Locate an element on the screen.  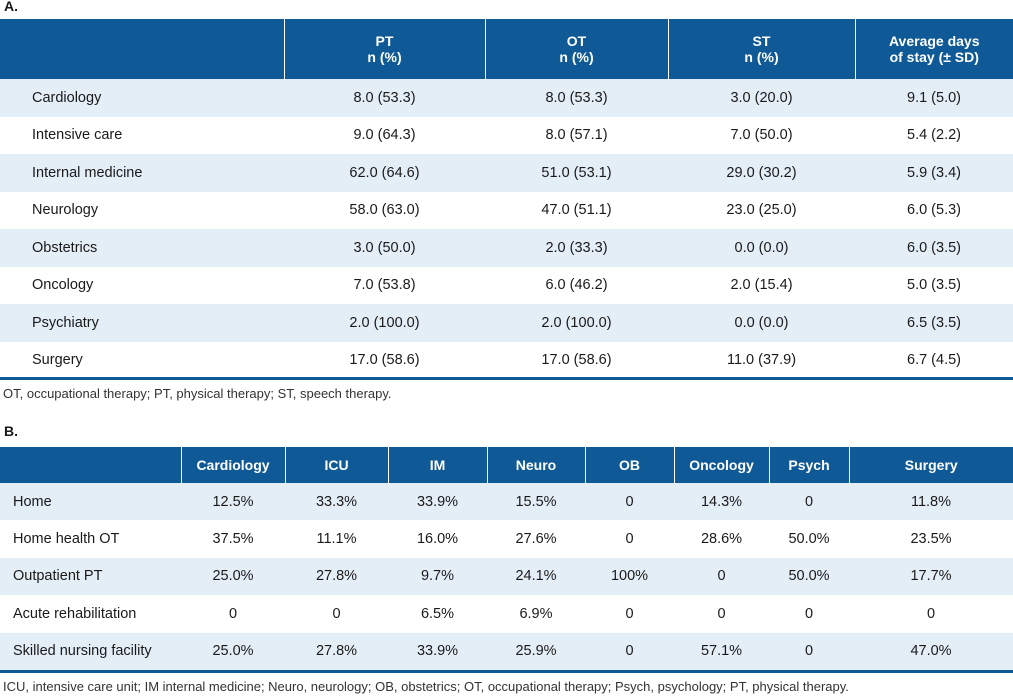
table-cell: 6.5% is located at coordinates (437, 614).